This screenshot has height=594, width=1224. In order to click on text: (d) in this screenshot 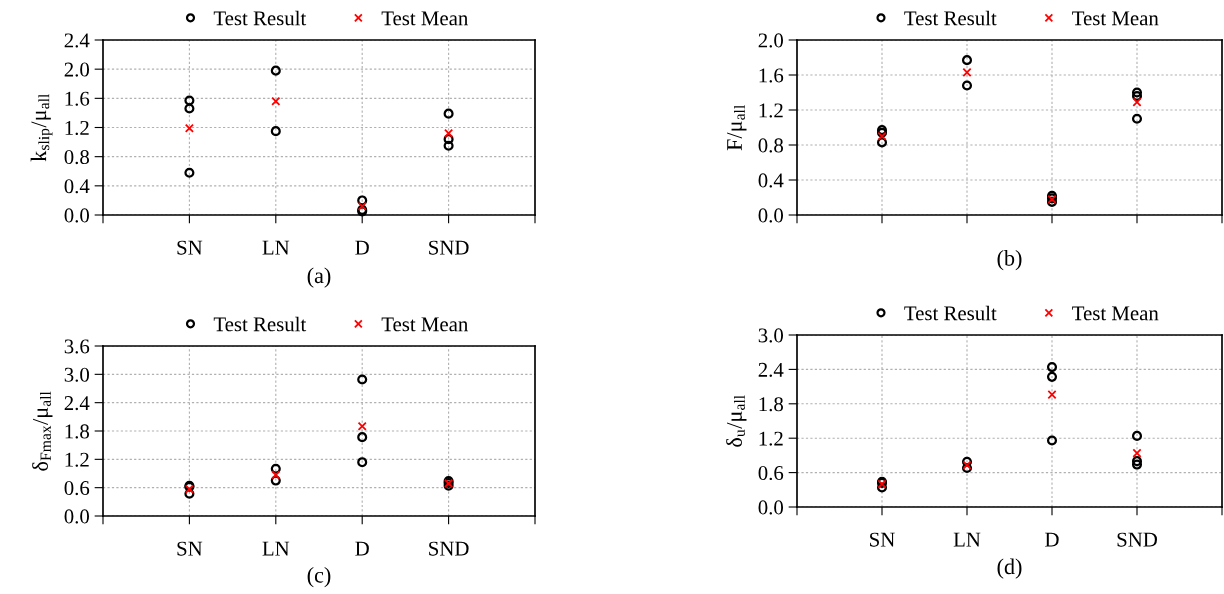, I will do `click(1009, 568)`.